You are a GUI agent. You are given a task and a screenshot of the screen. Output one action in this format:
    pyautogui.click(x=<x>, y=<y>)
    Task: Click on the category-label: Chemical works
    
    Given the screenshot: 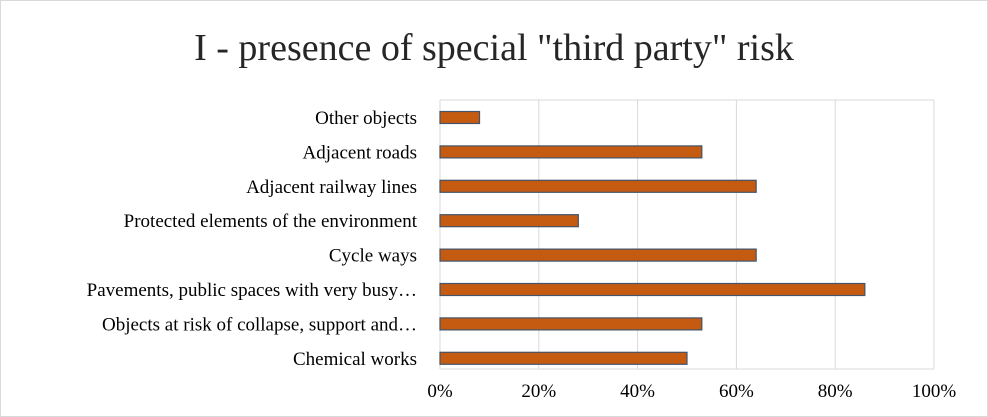 What is the action you would take?
    pyautogui.click(x=355, y=359)
    